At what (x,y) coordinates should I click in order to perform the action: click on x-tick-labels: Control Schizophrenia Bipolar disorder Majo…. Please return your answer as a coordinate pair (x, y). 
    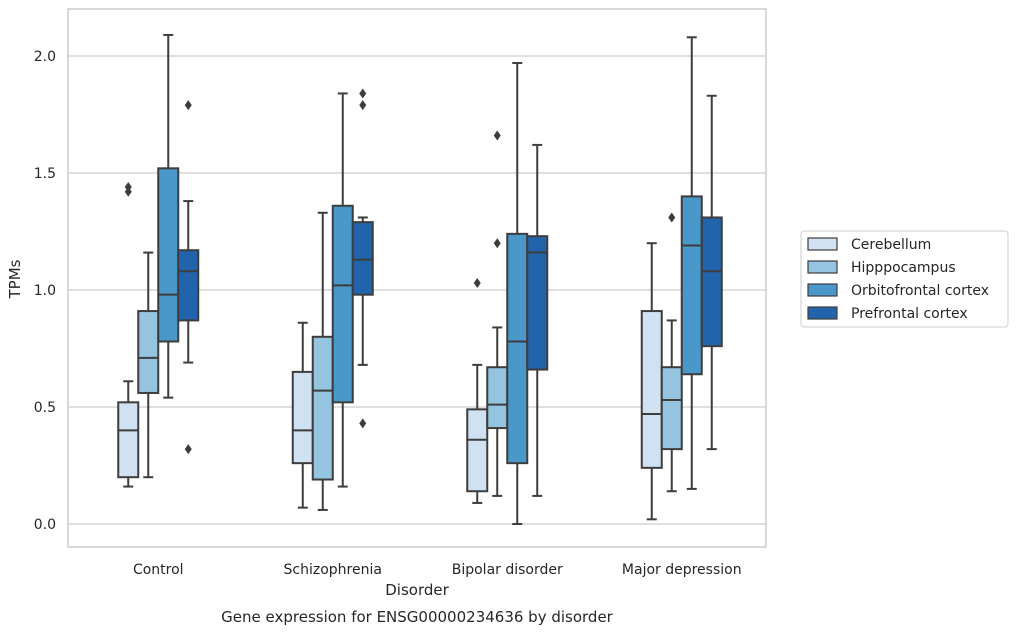
    Looking at the image, I should click on (437, 570).